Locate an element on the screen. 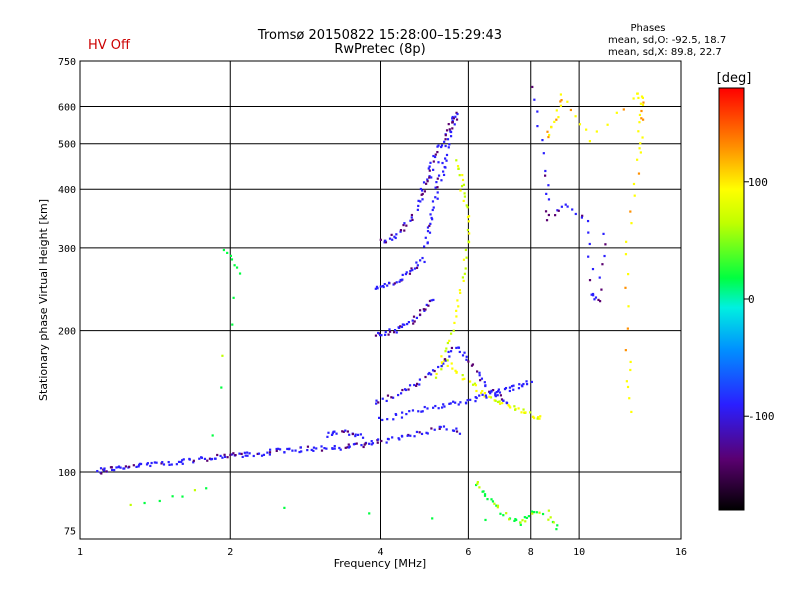 This screenshot has height=600, width=800. x-tick-label: 4 is located at coordinates (380, 552).